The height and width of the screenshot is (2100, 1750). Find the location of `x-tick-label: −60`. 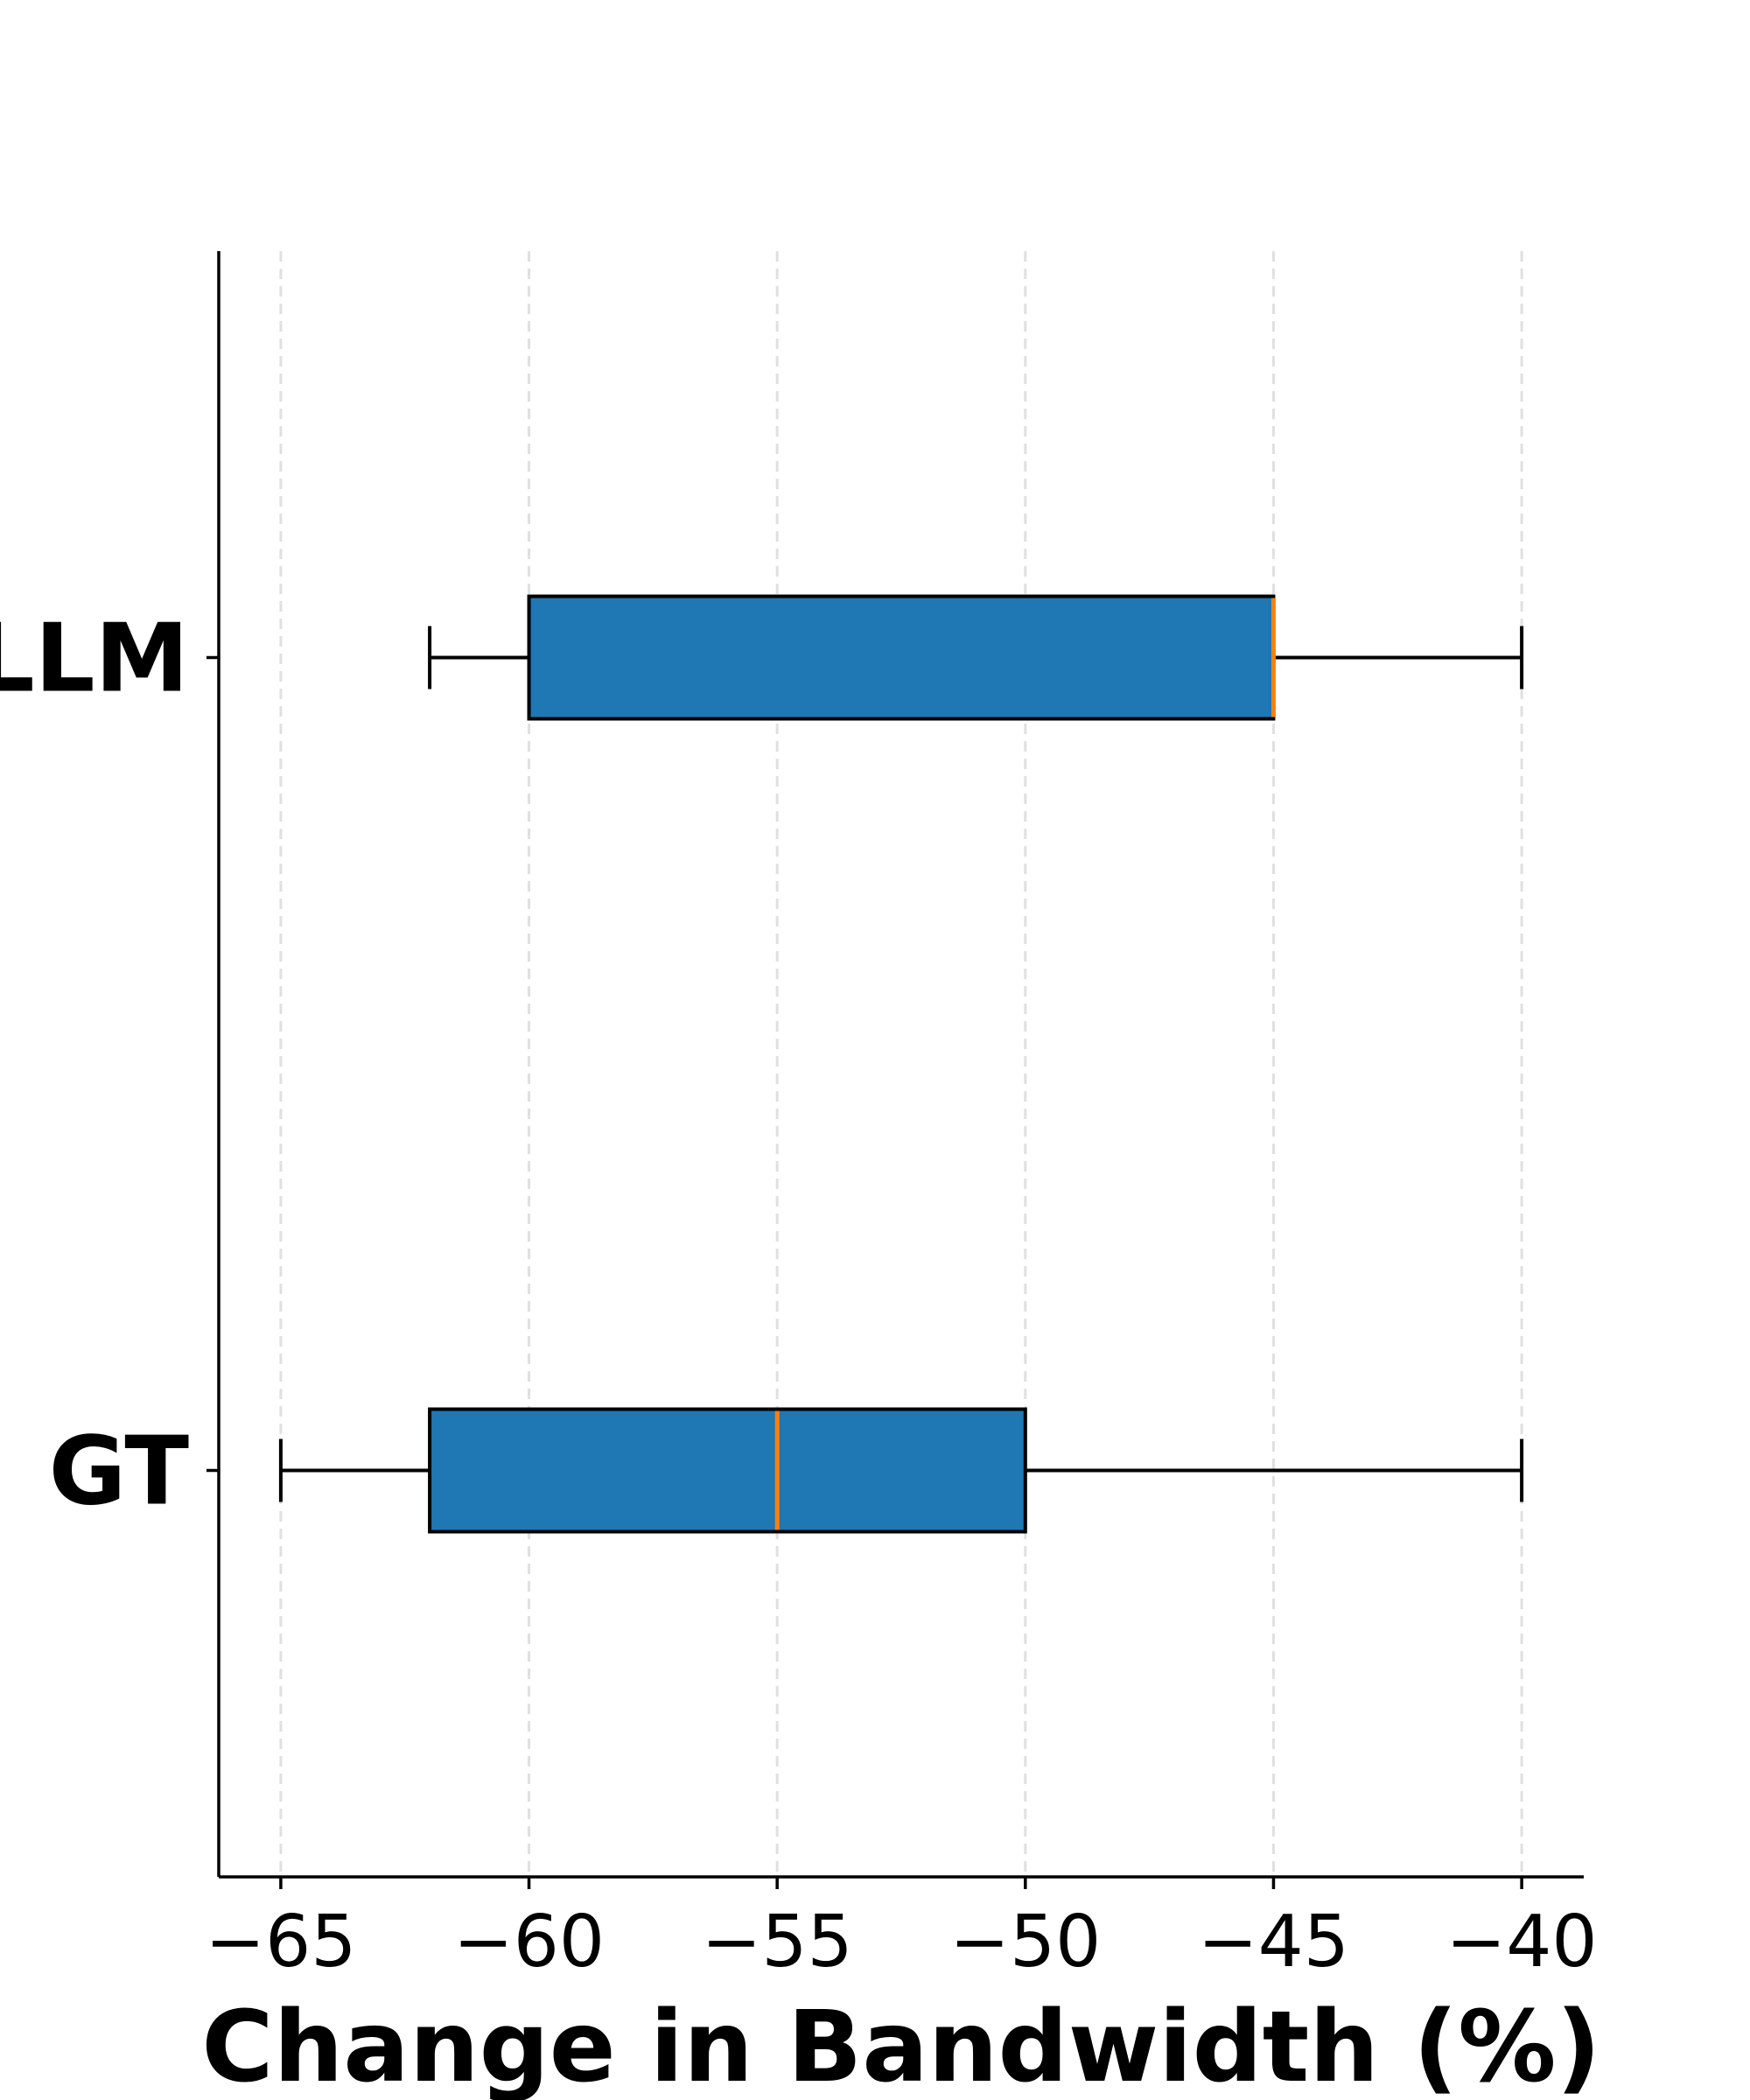

x-tick-label: −60 is located at coordinates (529, 1942).